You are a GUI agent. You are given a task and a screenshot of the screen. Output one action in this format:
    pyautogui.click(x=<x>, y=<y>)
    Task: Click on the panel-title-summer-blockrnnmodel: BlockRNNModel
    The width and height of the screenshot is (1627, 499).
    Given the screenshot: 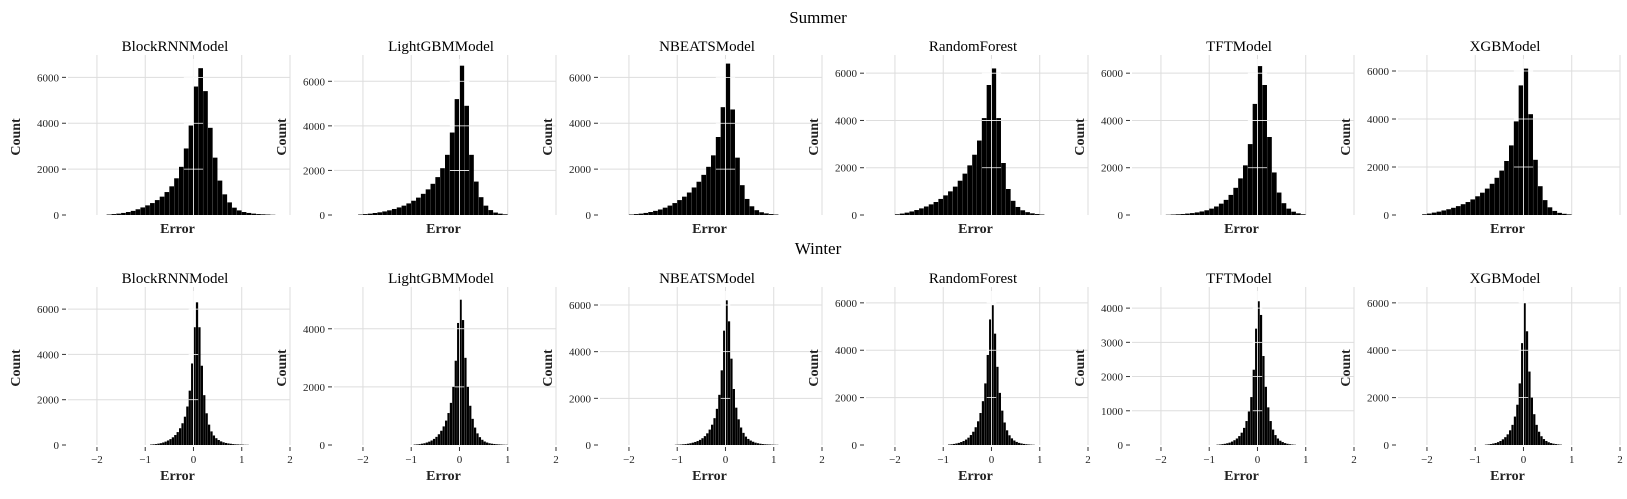 What is the action you would take?
    pyautogui.click(x=175, y=47)
    